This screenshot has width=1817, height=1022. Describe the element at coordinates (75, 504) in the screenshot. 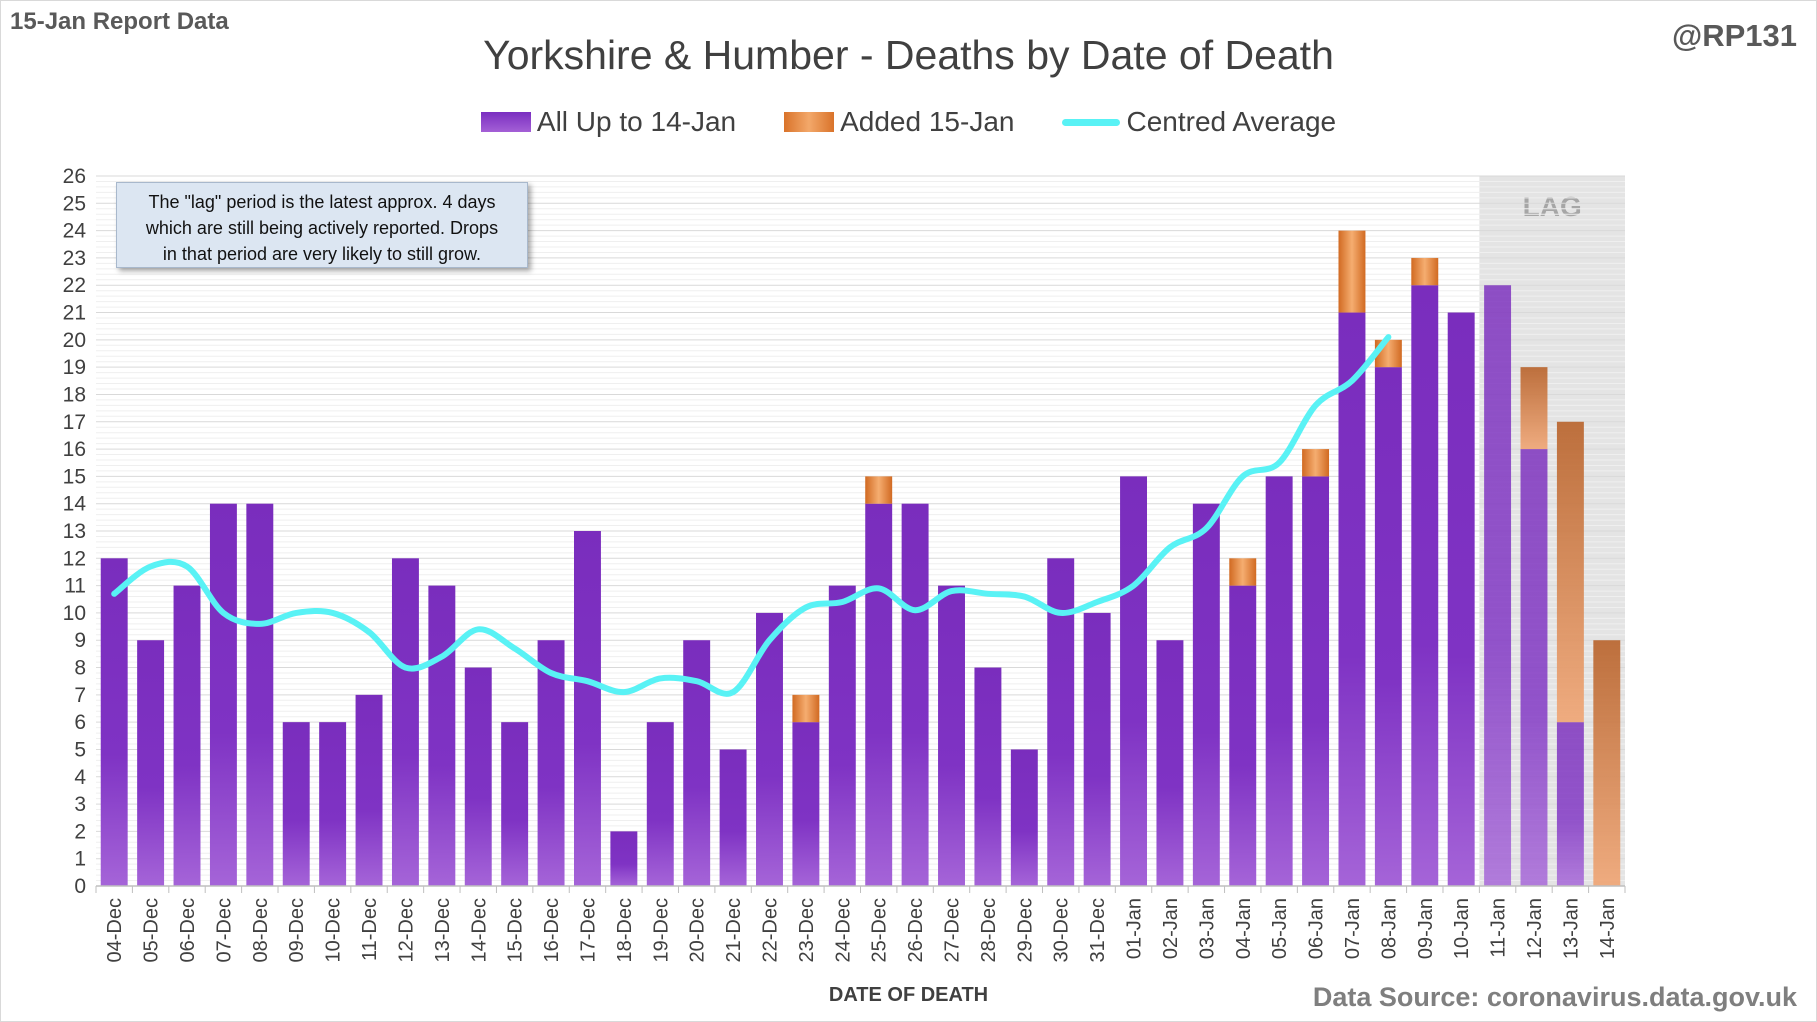

I see `y-tick-label: 14` at that location.